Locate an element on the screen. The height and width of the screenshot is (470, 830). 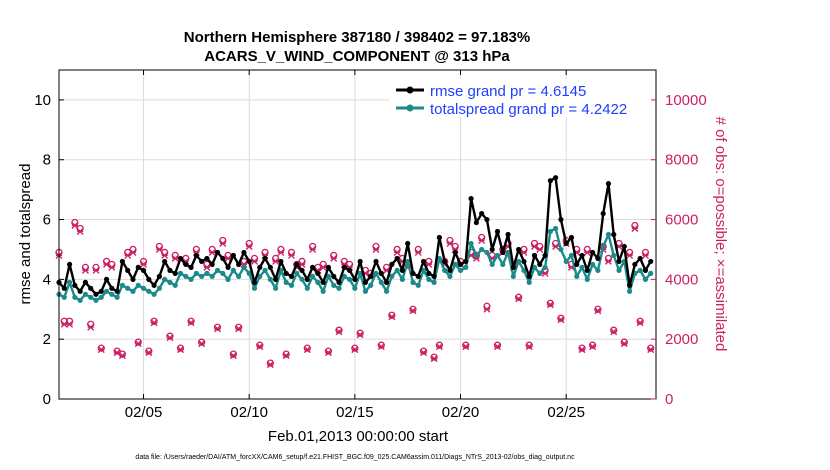
chart-title-line2: ACARS_V_WIND_COMPONENT @ 313 hPa is located at coordinates (357, 56).